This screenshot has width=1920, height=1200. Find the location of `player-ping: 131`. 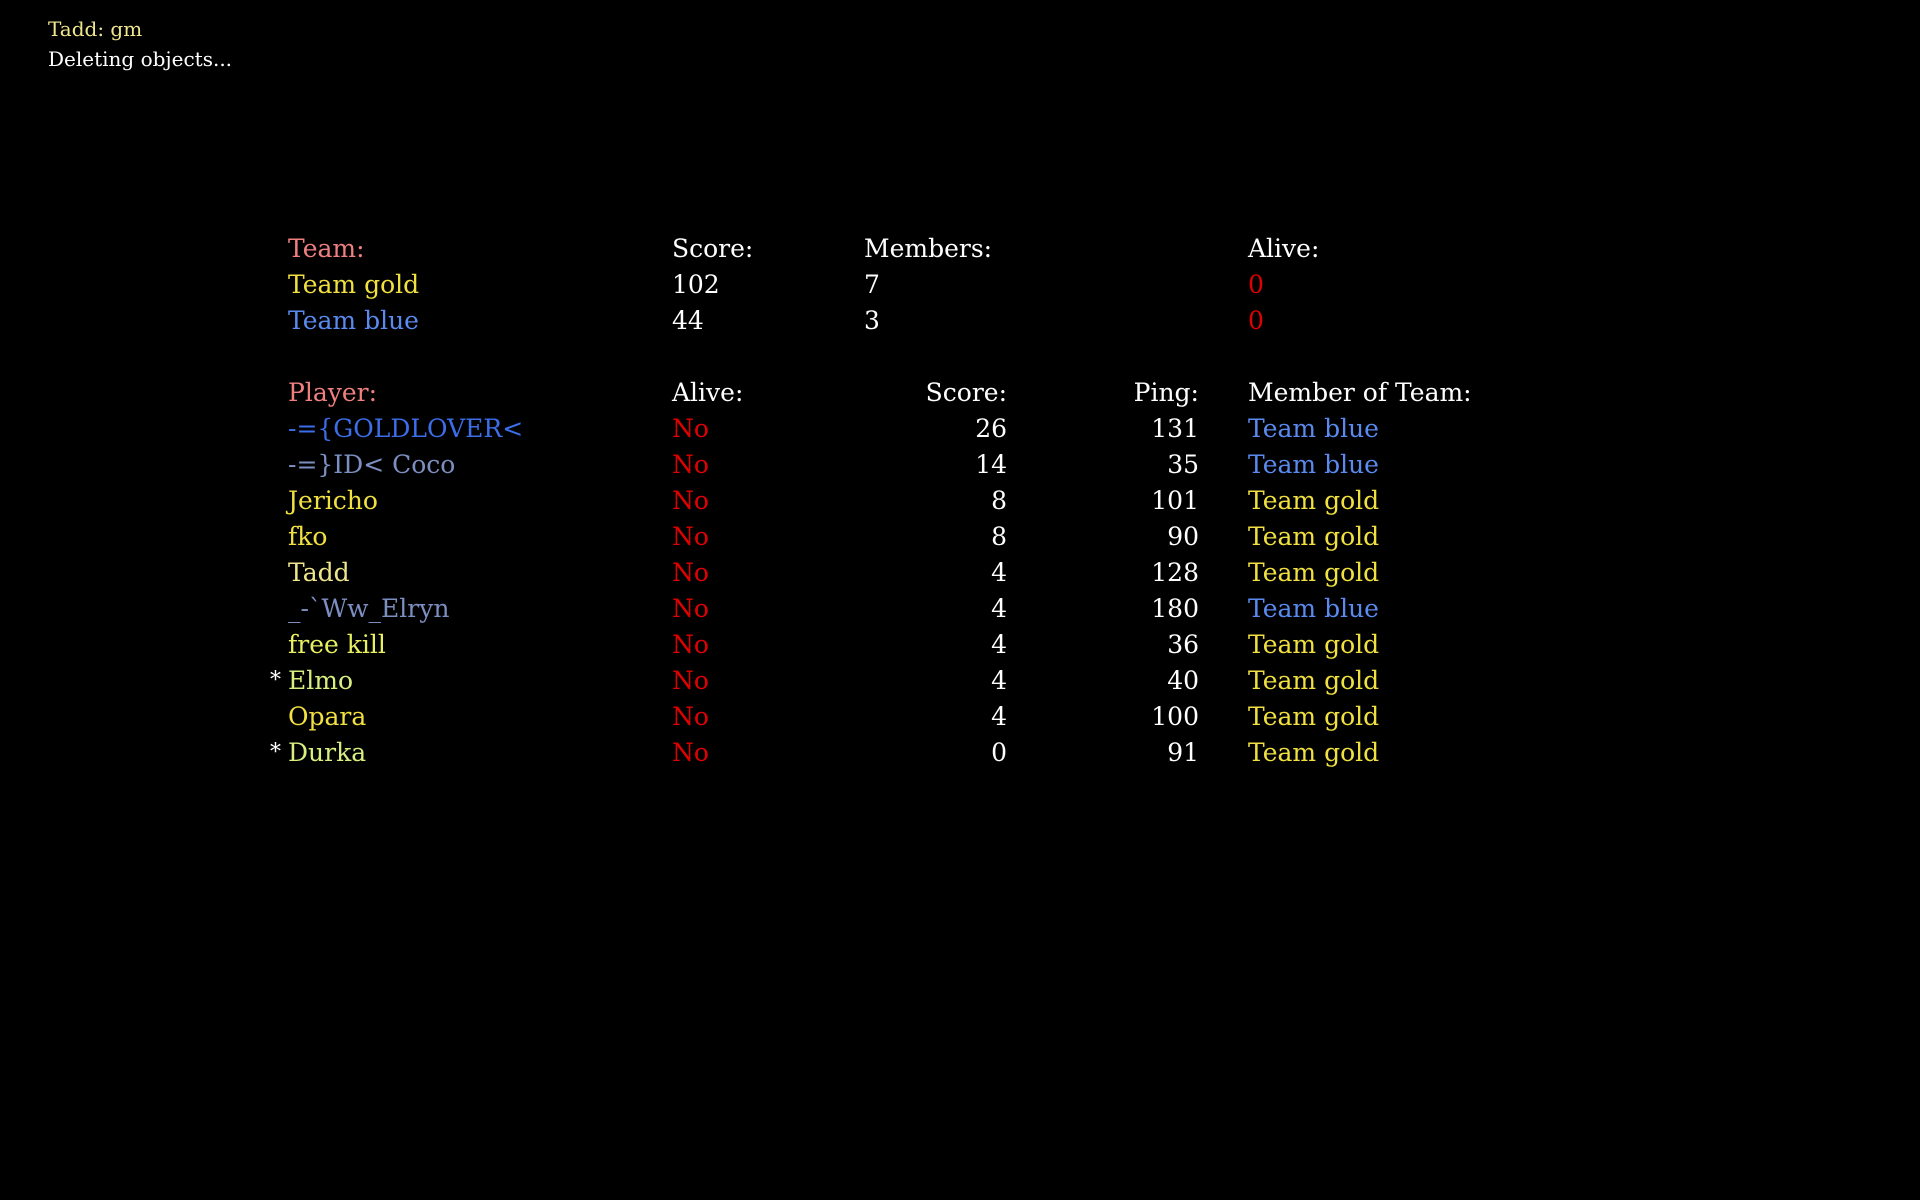

player-ping: 131 is located at coordinates (1175, 428).